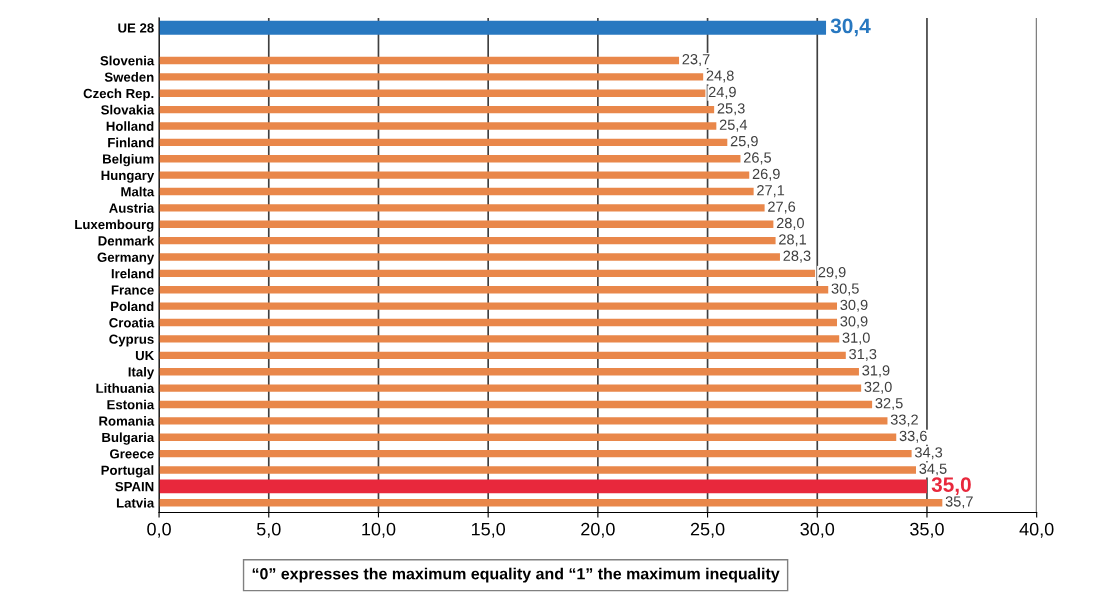 Image resolution: width=1097 pixels, height=596 pixels. What do you see at coordinates (696, 60) in the screenshot?
I see `data-label: 23,7` at bounding box center [696, 60].